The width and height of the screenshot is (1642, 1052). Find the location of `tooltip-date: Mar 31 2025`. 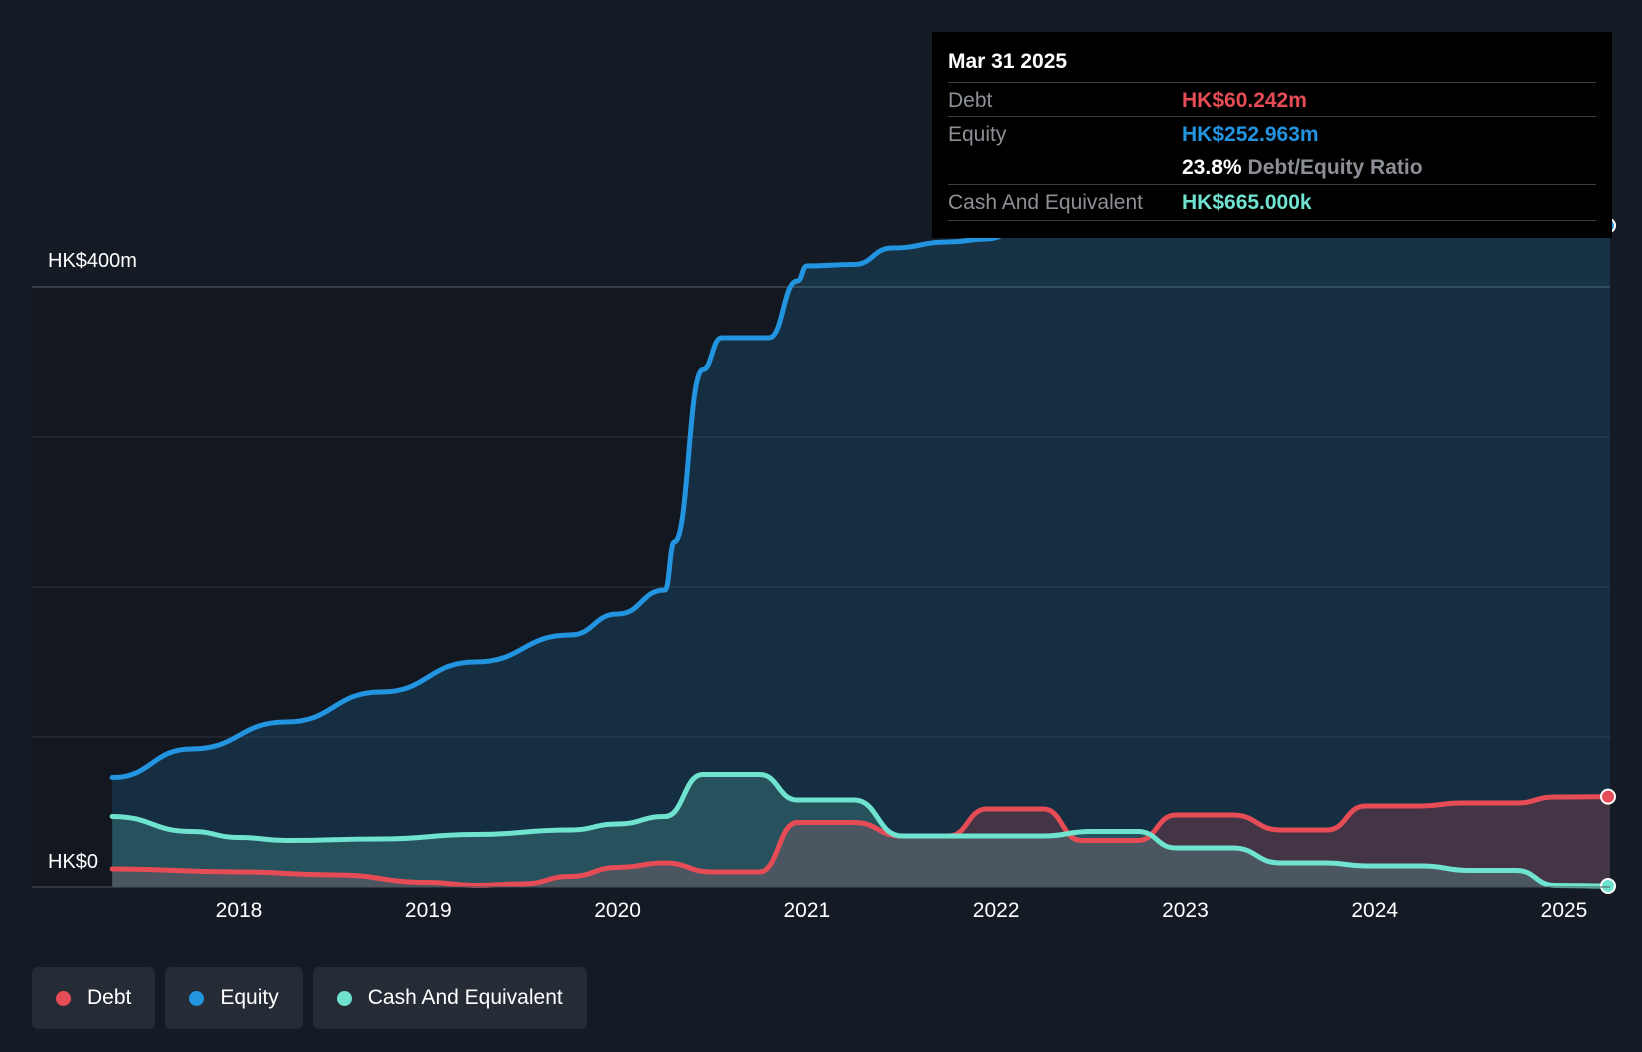

tooltip-date: Mar 31 2025 is located at coordinates (1008, 61).